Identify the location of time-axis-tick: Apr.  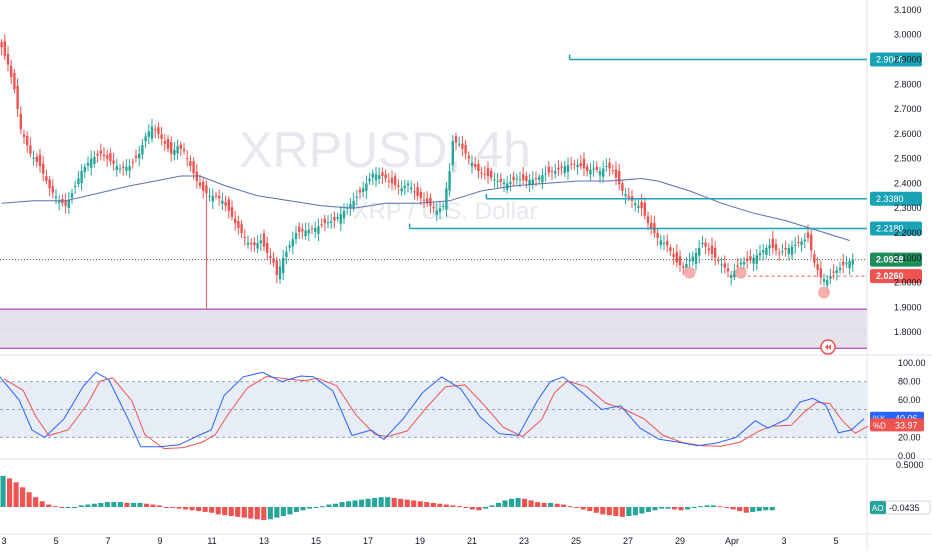
(732, 541).